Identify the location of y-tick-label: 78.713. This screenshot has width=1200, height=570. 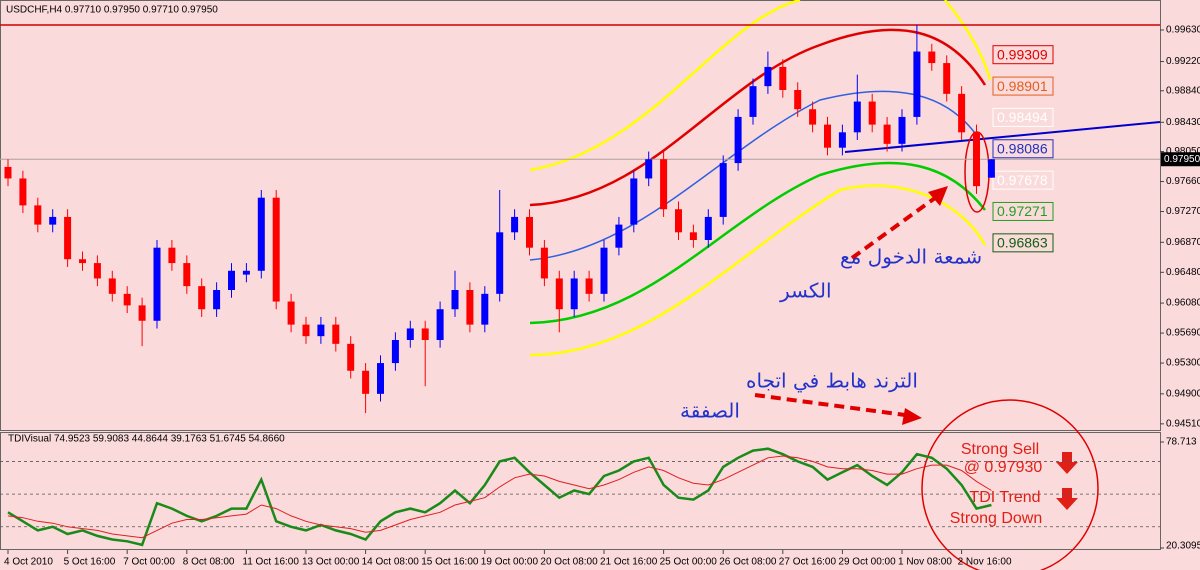
(1181, 442).